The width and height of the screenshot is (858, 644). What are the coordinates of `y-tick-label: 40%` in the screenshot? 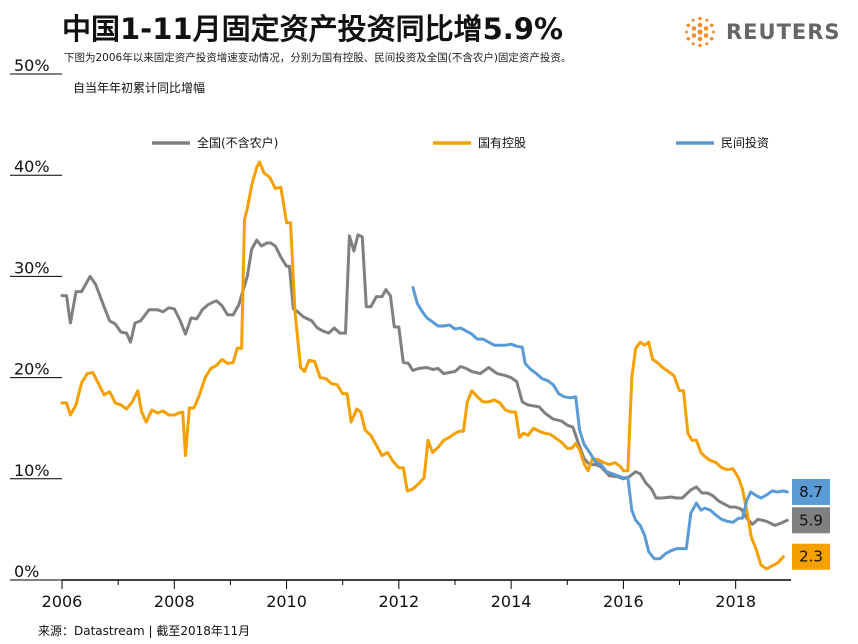 It's located at (32, 166).